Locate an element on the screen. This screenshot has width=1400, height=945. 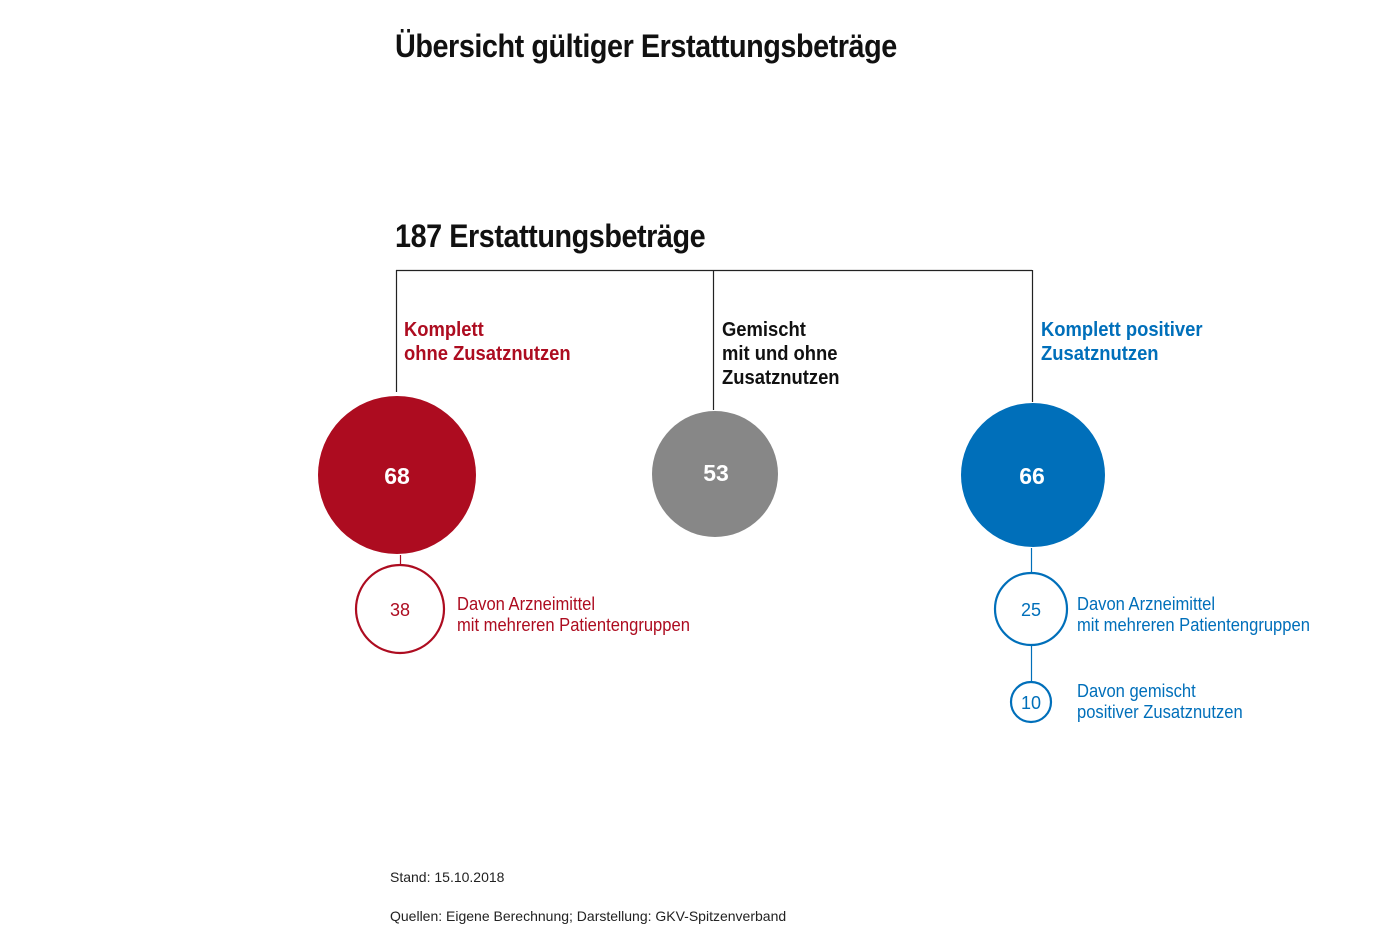
subnode-positiv-1: 25 is located at coordinates (1031, 609).